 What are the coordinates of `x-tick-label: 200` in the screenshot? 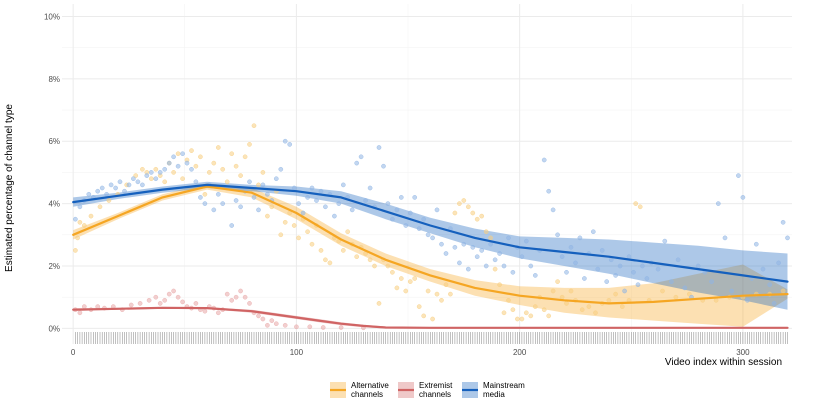 It's located at (520, 352).